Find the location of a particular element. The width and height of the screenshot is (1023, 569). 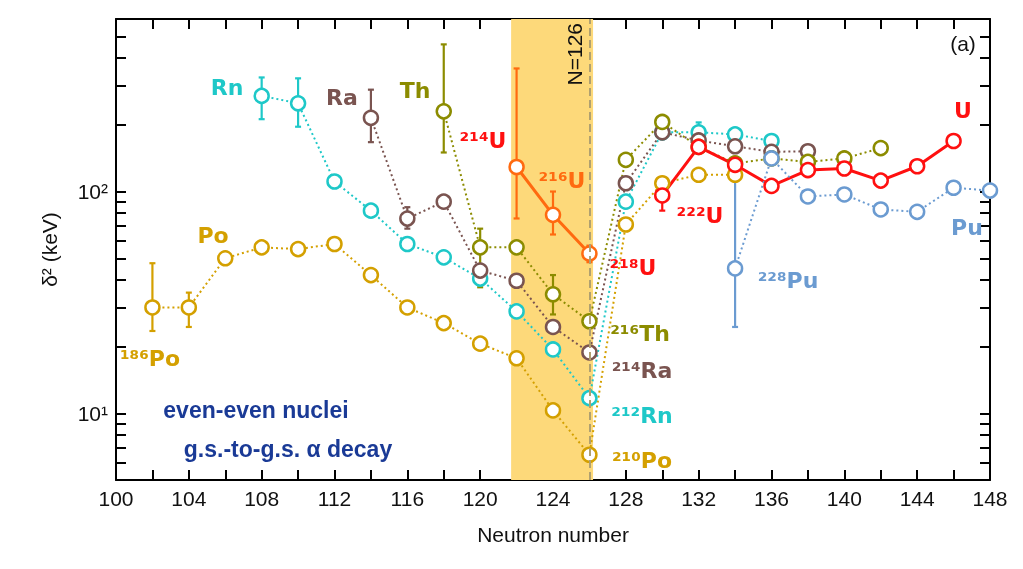

x-tick-label: 148 is located at coordinates (990, 498).